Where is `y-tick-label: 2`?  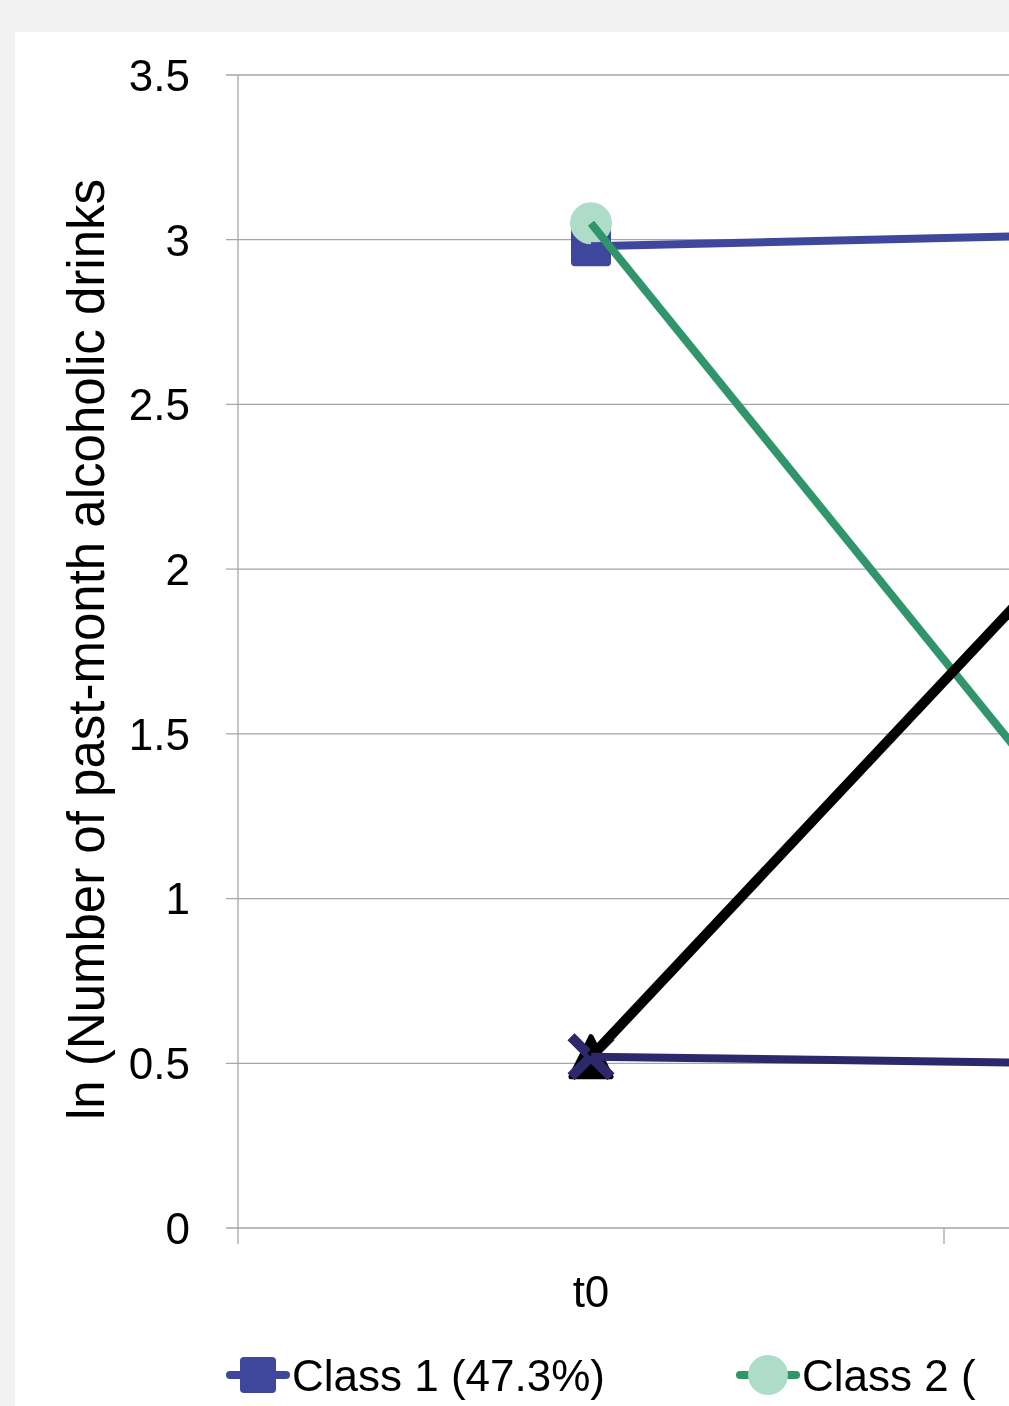
y-tick-label: 2 is located at coordinates (177, 569).